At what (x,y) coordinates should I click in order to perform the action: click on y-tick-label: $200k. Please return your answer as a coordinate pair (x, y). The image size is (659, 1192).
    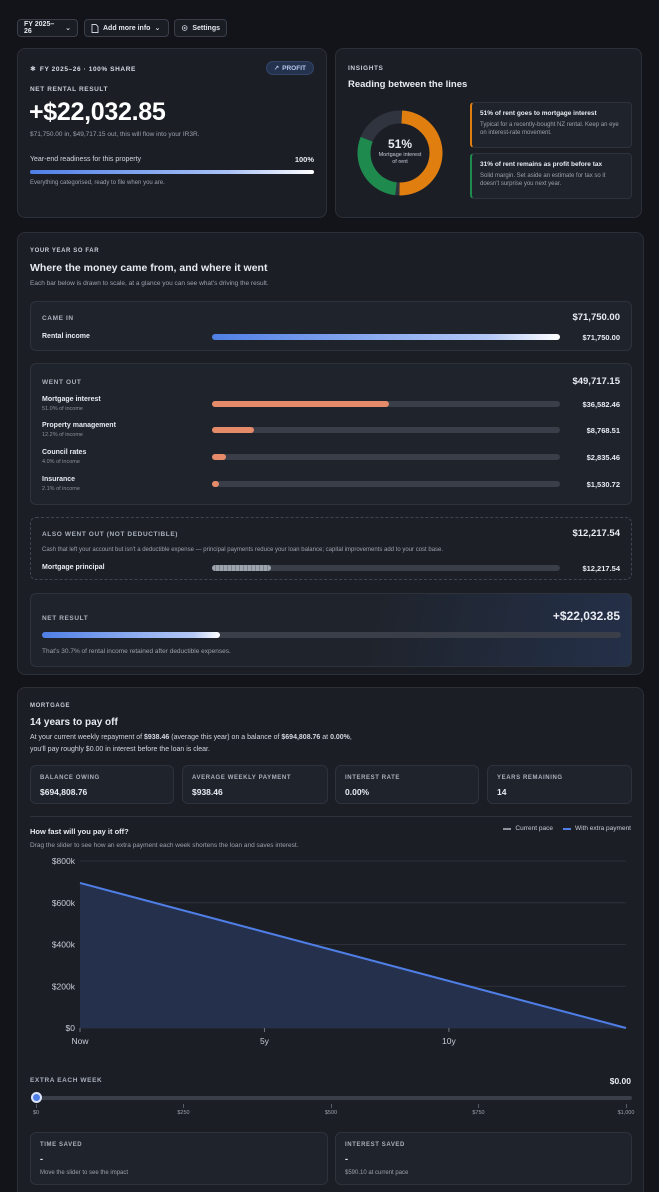
    Looking at the image, I should click on (64, 986).